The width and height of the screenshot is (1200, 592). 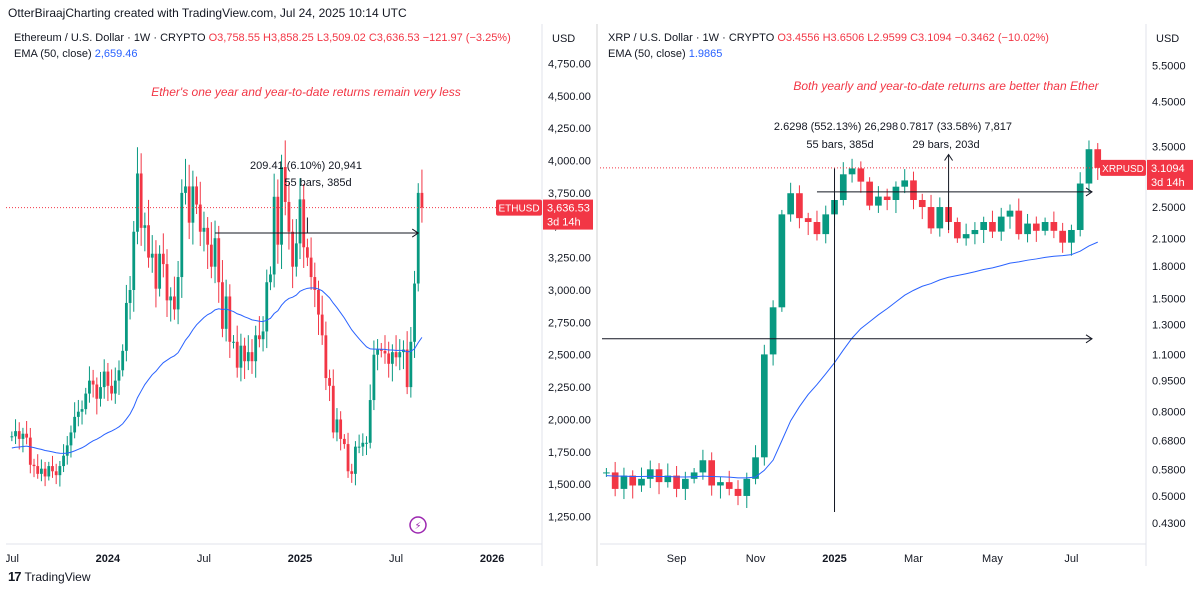 I want to click on eth-ema-label: EMA (50, close), so click(x=53, y=54).